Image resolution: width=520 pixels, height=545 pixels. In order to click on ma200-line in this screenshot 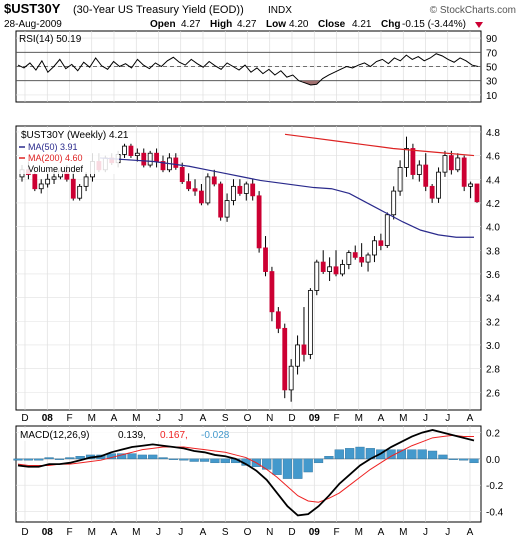, I will do `click(379, 145)`.